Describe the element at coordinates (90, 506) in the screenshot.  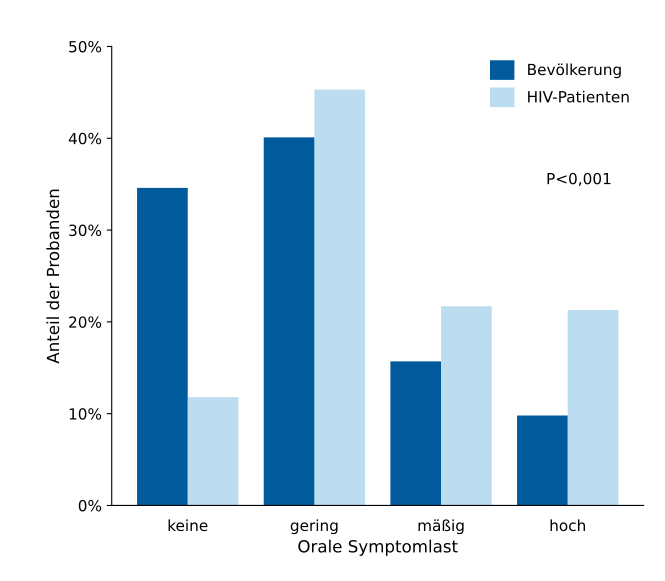
I see `y-tick-label: 0%` at that location.